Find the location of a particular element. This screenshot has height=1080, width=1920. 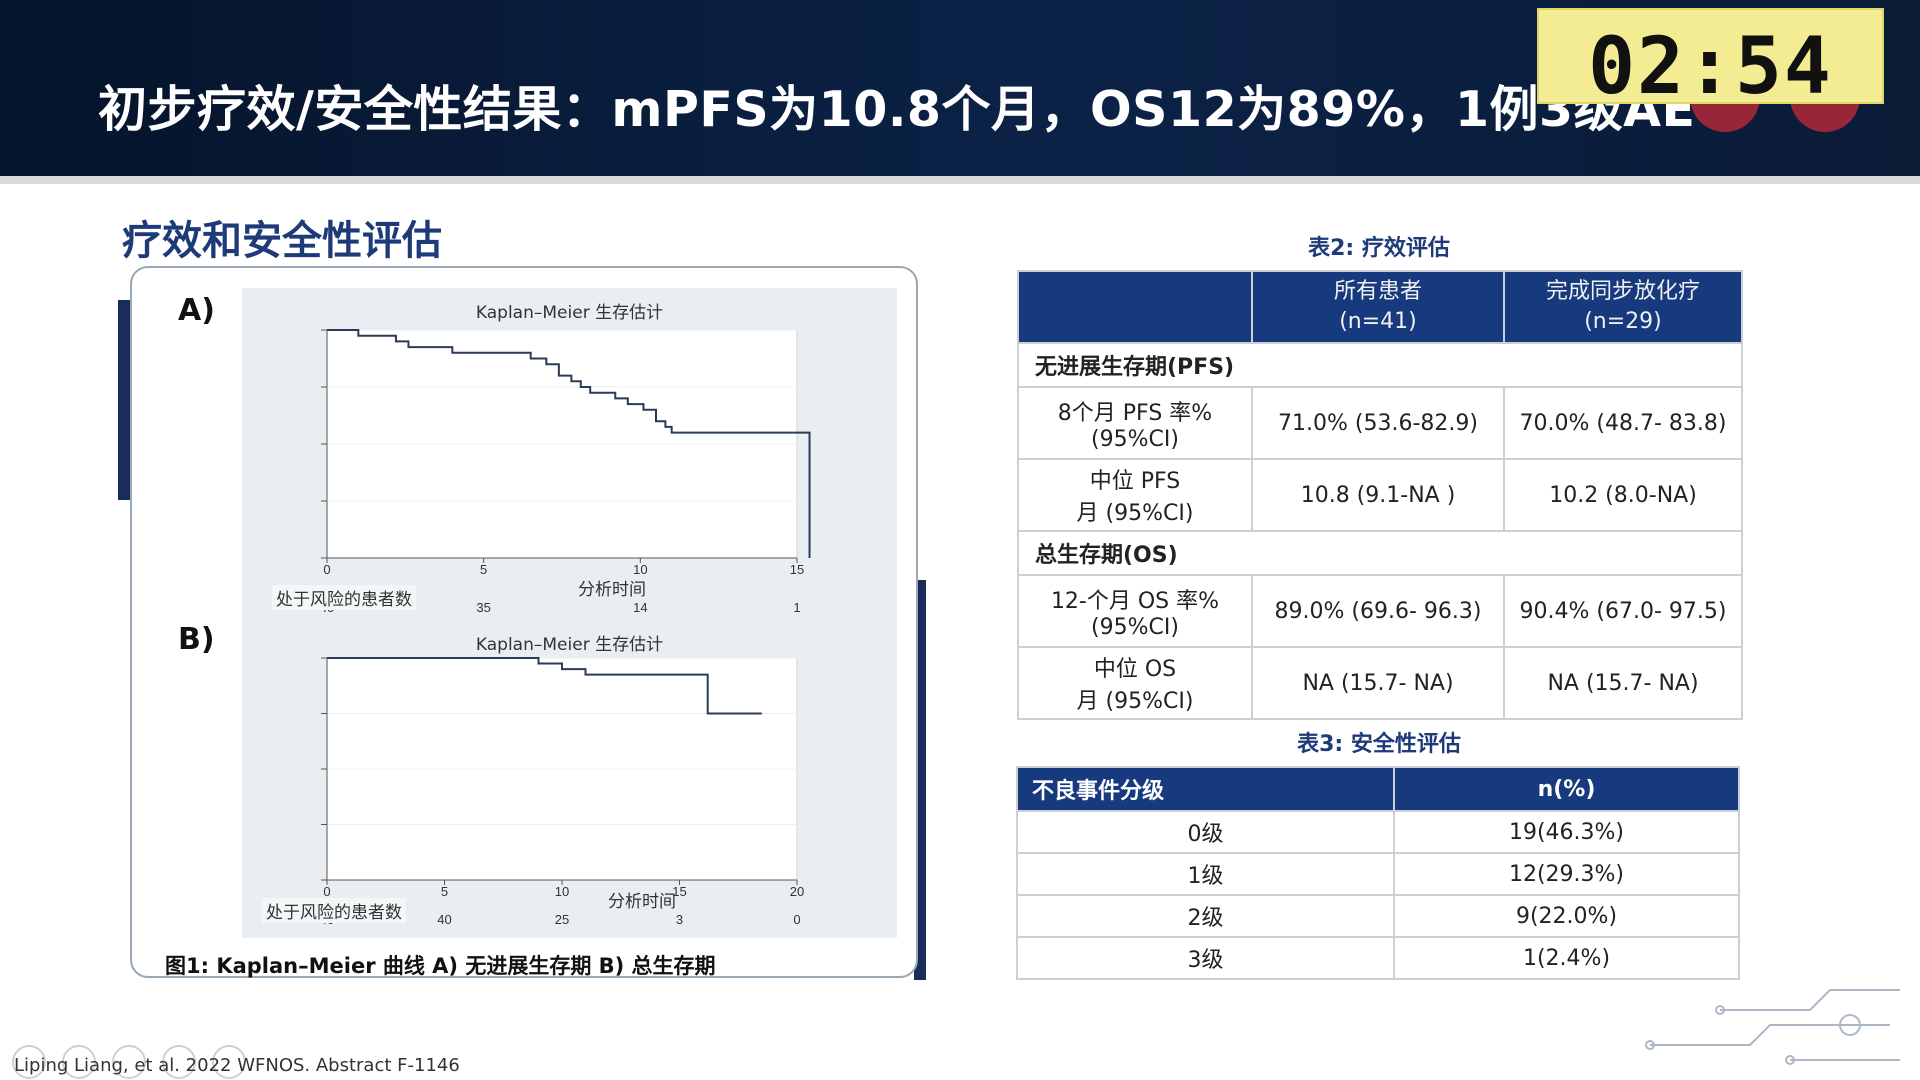

header-all-line2: (n=41) is located at coordinates (1378, 321).